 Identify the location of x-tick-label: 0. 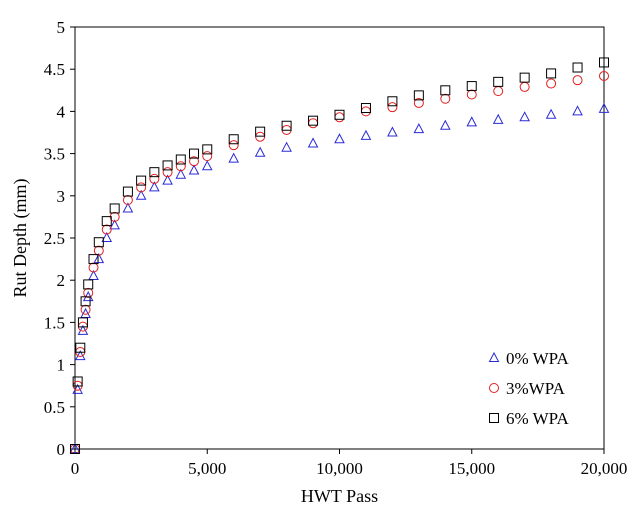
(75, 468).